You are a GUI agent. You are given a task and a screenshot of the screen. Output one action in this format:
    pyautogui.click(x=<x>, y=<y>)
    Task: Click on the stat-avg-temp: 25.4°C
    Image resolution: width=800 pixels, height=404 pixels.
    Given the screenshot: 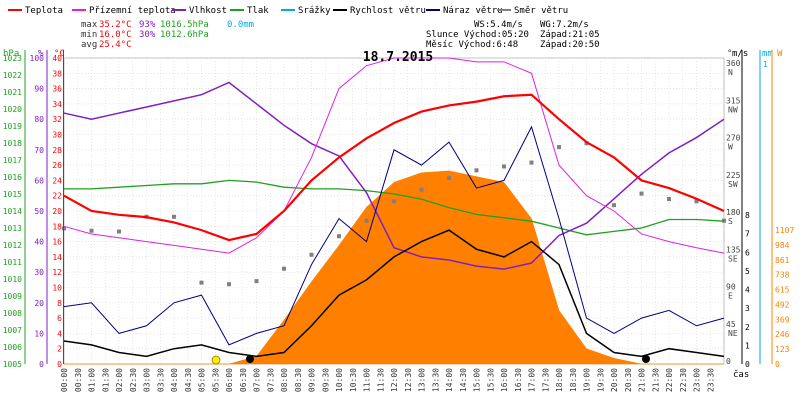 What is the action you would take?
    pyautogui.click(x=115, y=45)
    